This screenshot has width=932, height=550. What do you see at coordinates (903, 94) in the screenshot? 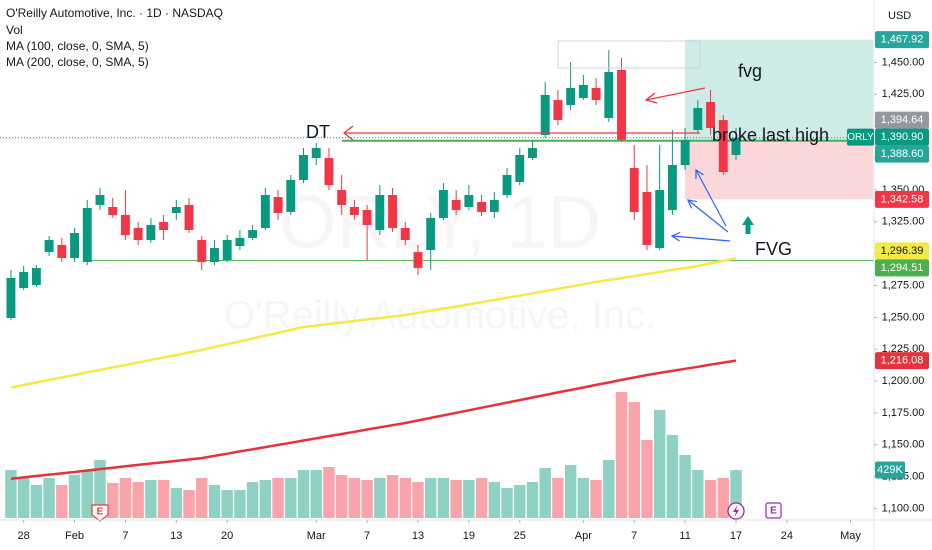
I see `y-tick-label: 1,425.00` at bounding box center [903, 94].